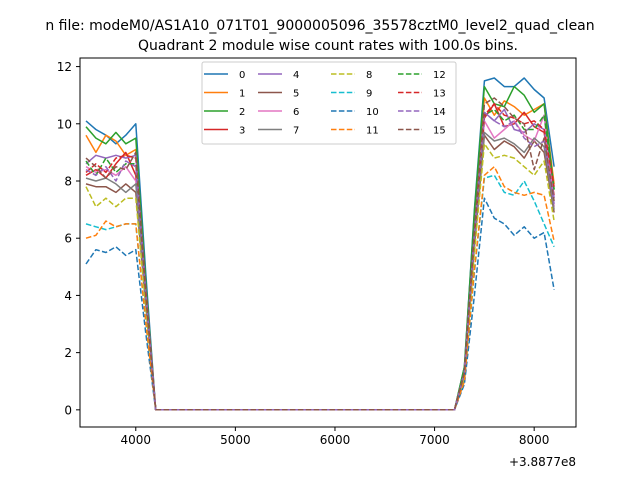 The width and height of the screenshot is (640, 480). What do you see at coordinates (68, 182) in the screenshot?
I see `y-tick-label: 8` at bounding box center [68, 182].